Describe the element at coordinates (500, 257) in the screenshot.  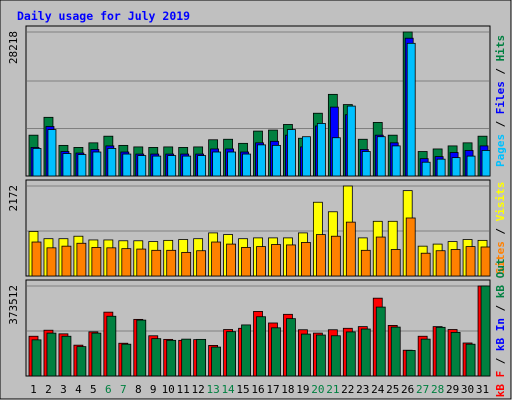
I see `legend-sites: Sites` at that location.